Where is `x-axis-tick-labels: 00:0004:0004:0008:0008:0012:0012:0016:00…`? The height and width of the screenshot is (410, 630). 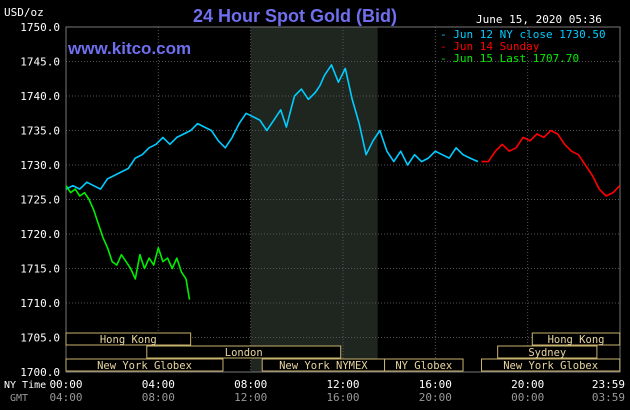
x-axis-tick-labels: 00:0004:0004:0008:0008:0012:0012:0016:00… is located at coordinates (337, 391).